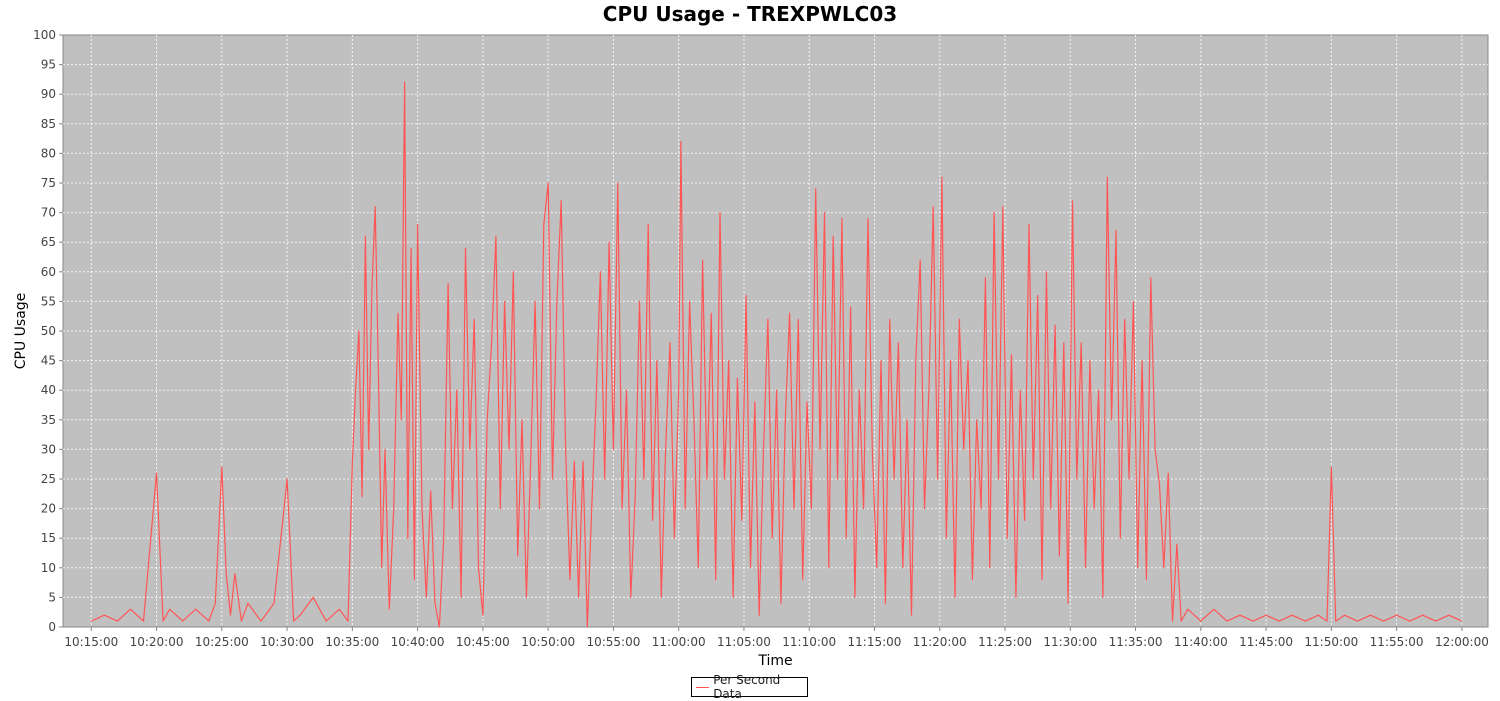 This screenshot has width=1500, height=701. Describe the element at coordinates (1266, 642) in the screenshot. I see `x-tick-label: 11:45:00` at that location.